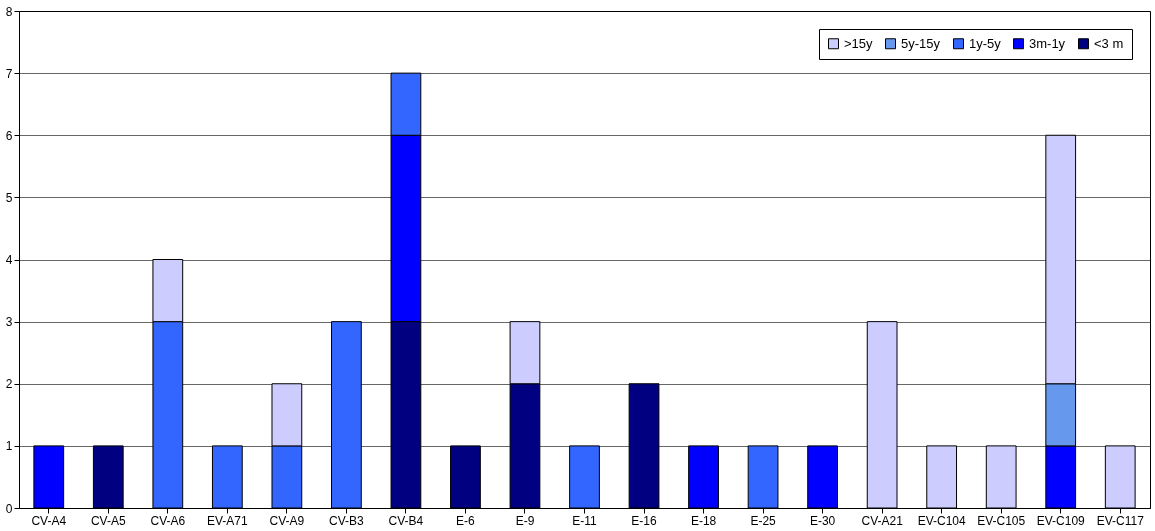  I want to click on x-tick-label: E-6, so click(466, 520).